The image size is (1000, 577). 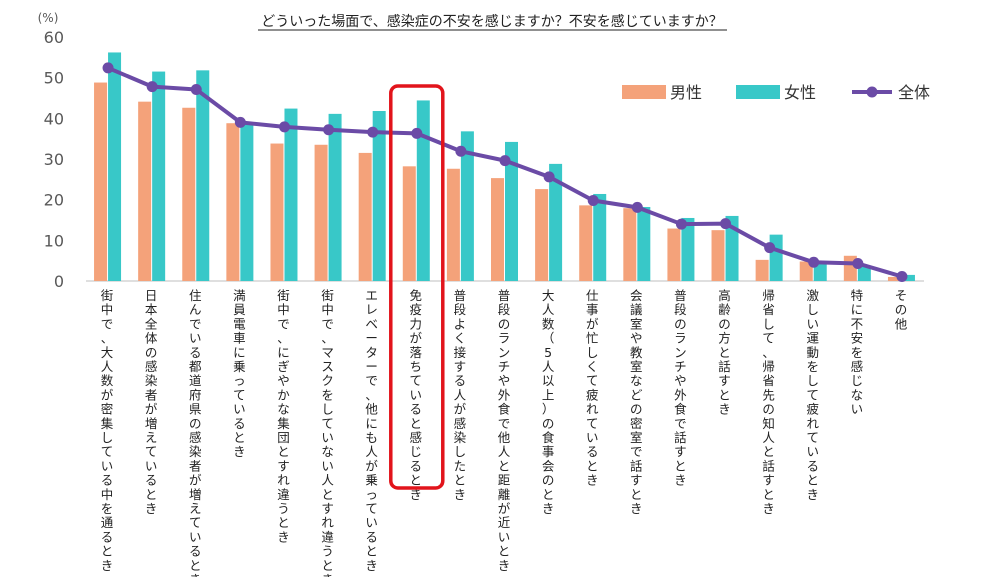 I want to click on y-axis-ticks: 0 10 20 30 40 50 60, so click(x=54, y=159).